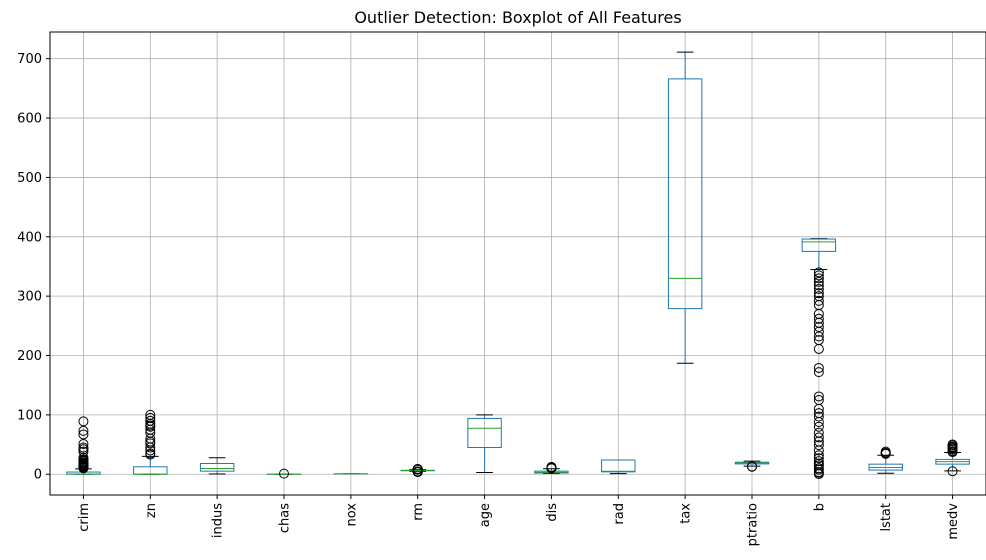 This screenshot has width=986, height=560. Describe the element at coordinates (485, 515) in the screenshot. I see `x-tick-label: age` at that location.